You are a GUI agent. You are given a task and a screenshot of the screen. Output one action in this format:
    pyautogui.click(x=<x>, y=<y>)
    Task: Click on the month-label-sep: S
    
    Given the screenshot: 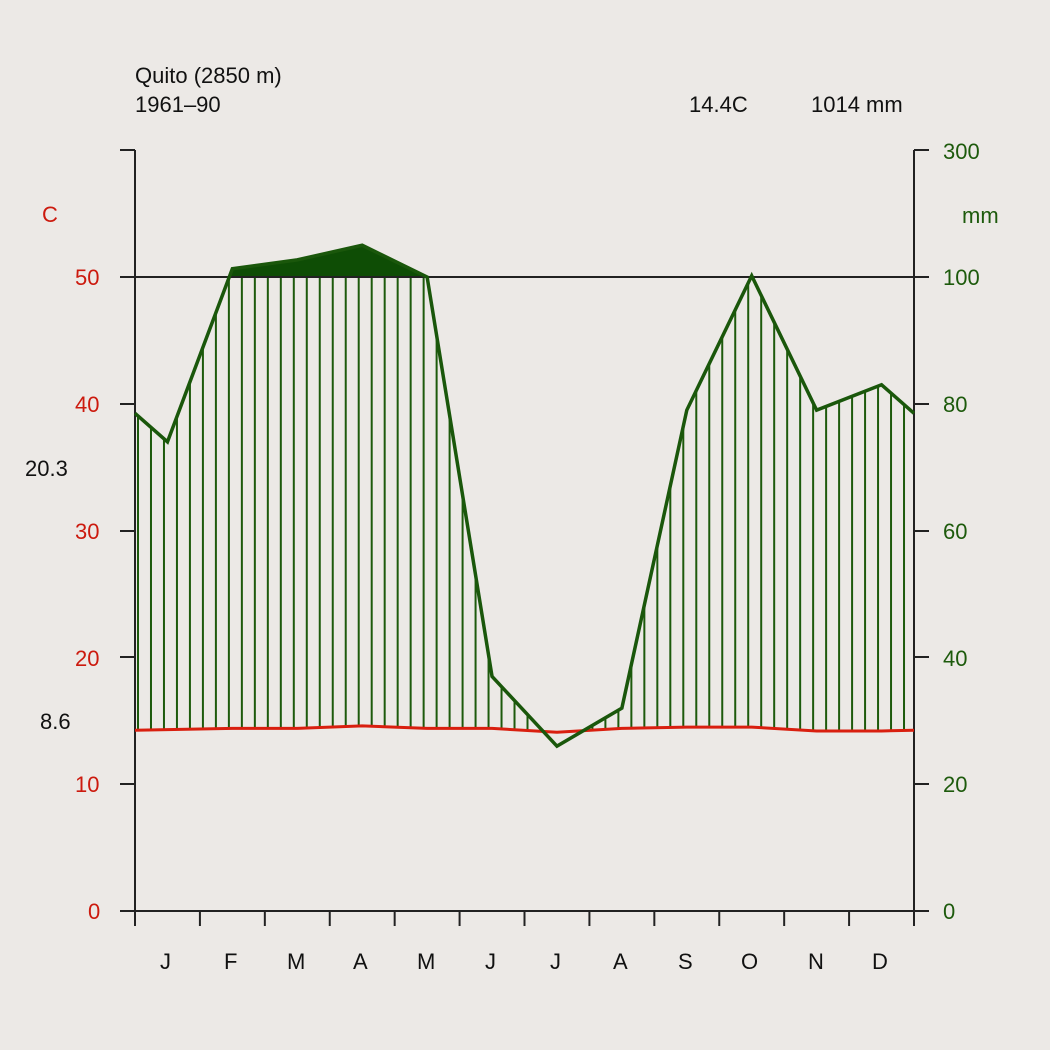 What is the action you would take?
    pyautogui.click(x=685, y=961)
    